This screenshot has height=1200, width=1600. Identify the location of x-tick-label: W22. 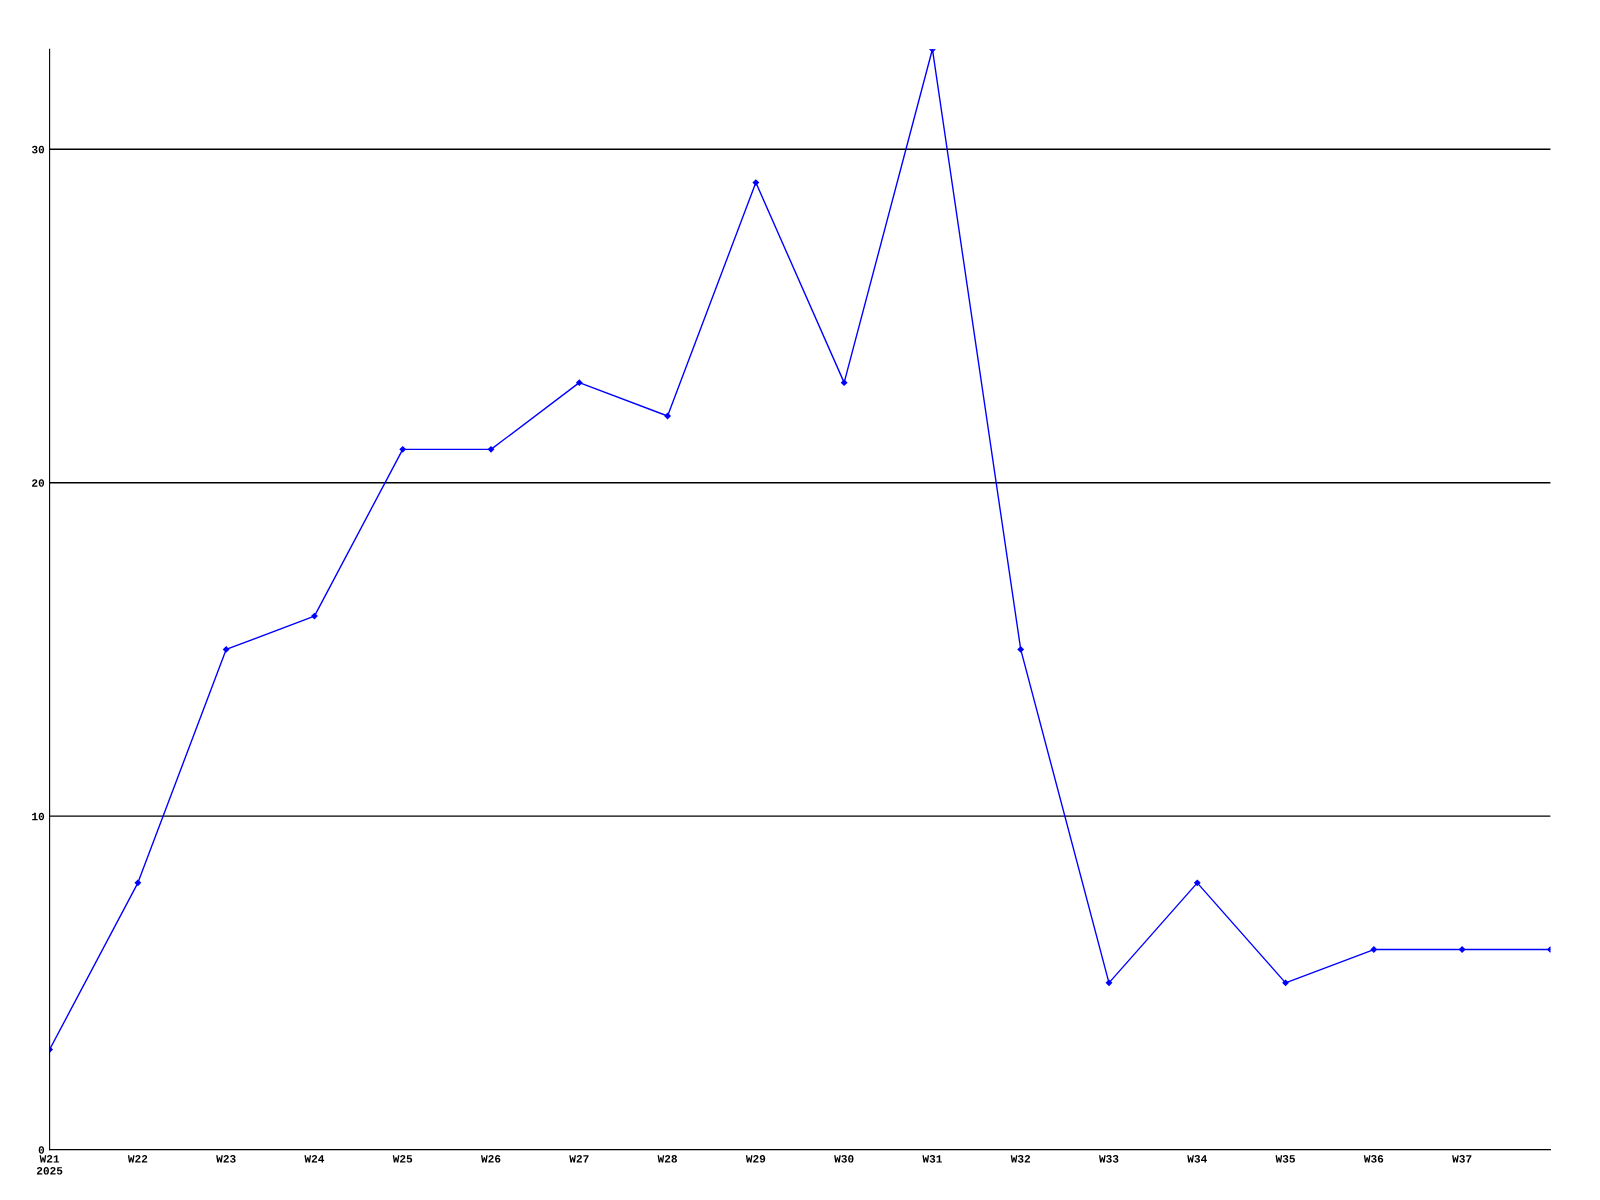
(137, 1159).